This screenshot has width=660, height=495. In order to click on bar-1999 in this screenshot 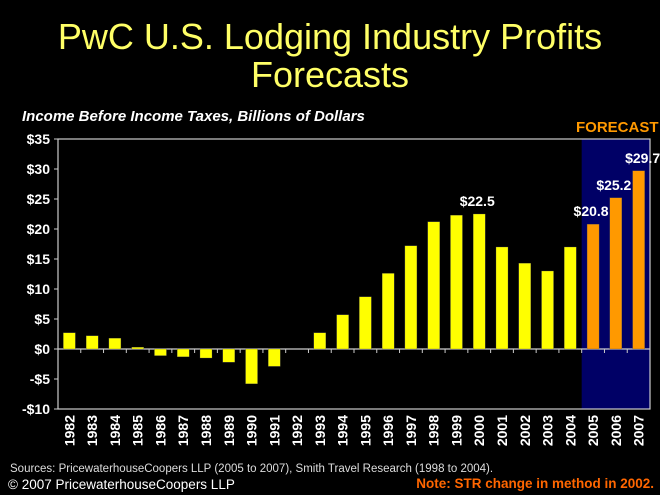, I will do `click(456, 282)`.